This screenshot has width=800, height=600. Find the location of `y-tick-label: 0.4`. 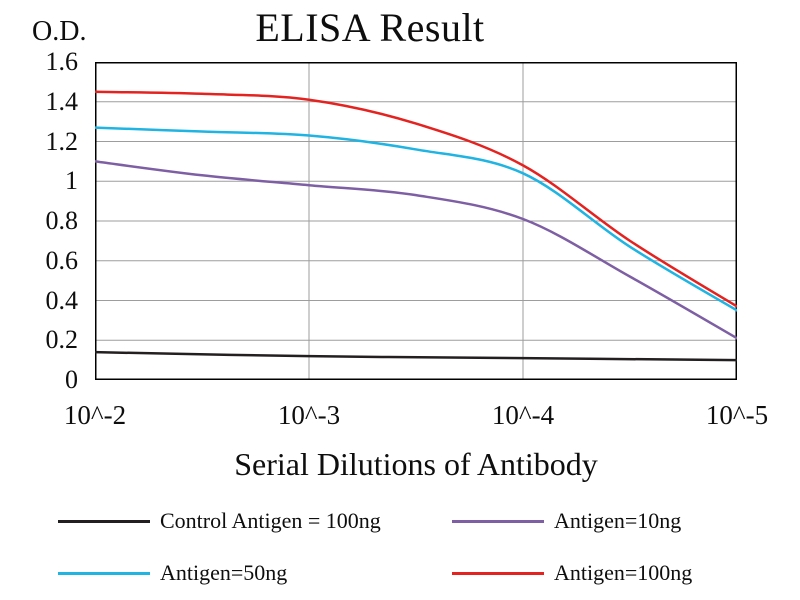

y-tick-label: 0.4 is located at coordinates (62, 300).